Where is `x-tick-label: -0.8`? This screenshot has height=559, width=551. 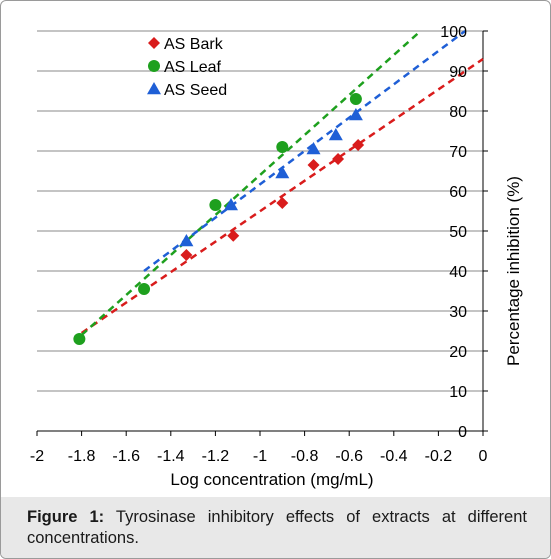
x-tick-label: -0.8 is located at coordinates (305, 456).